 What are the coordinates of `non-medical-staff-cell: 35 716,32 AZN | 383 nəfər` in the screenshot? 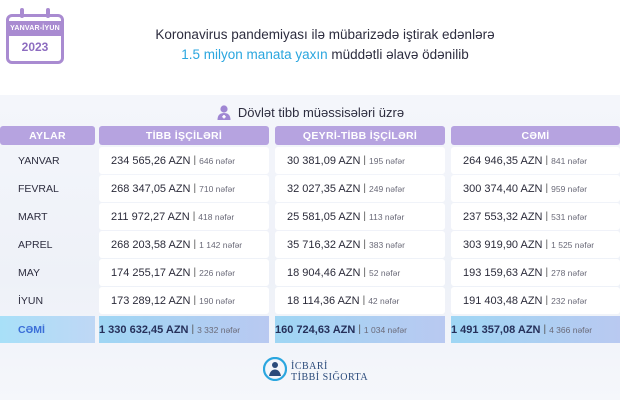 It's located at (360, 244).